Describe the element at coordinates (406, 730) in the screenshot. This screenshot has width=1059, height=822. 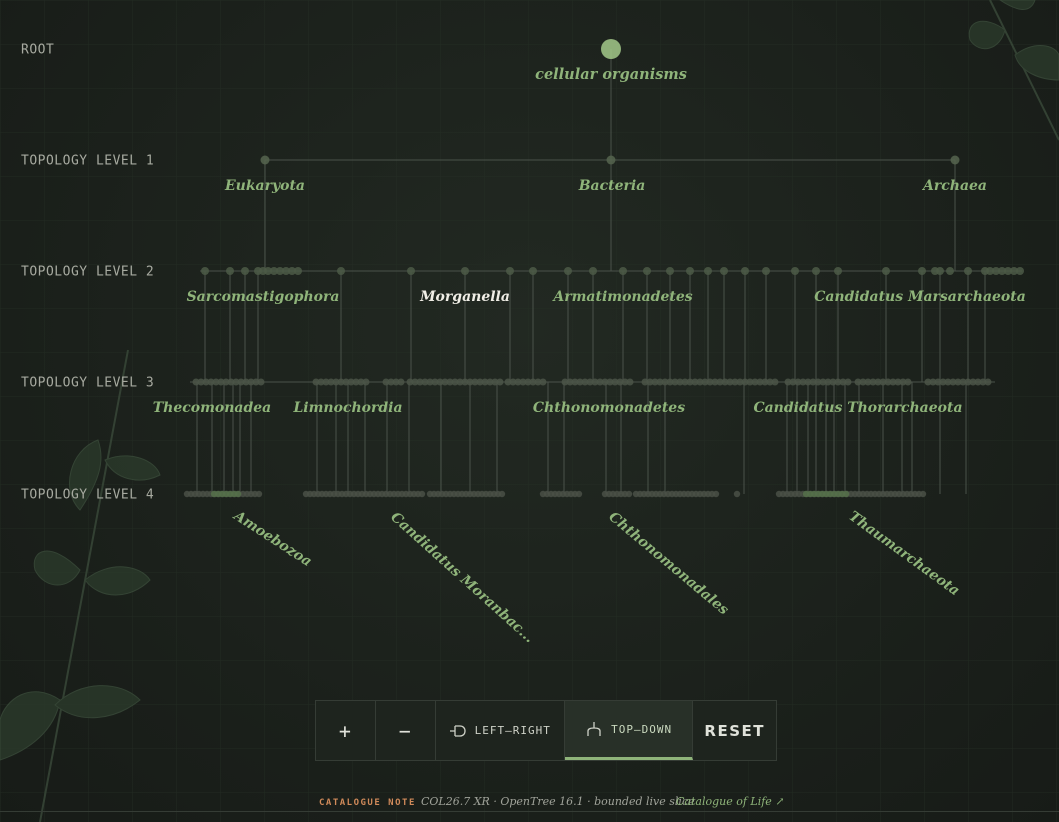
I see `zoom-out-button: −` at that location.